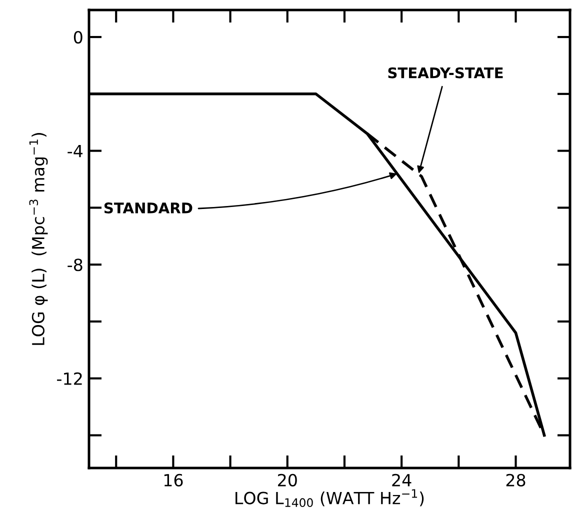 This screenshot has width=572, height=514. Describe the element at coordinates (38, 239) in the screenshot. I see `y-axis-title: LOG φ (L) (Mpc$^{−3}$ mag$^{−1}$)` at that location.